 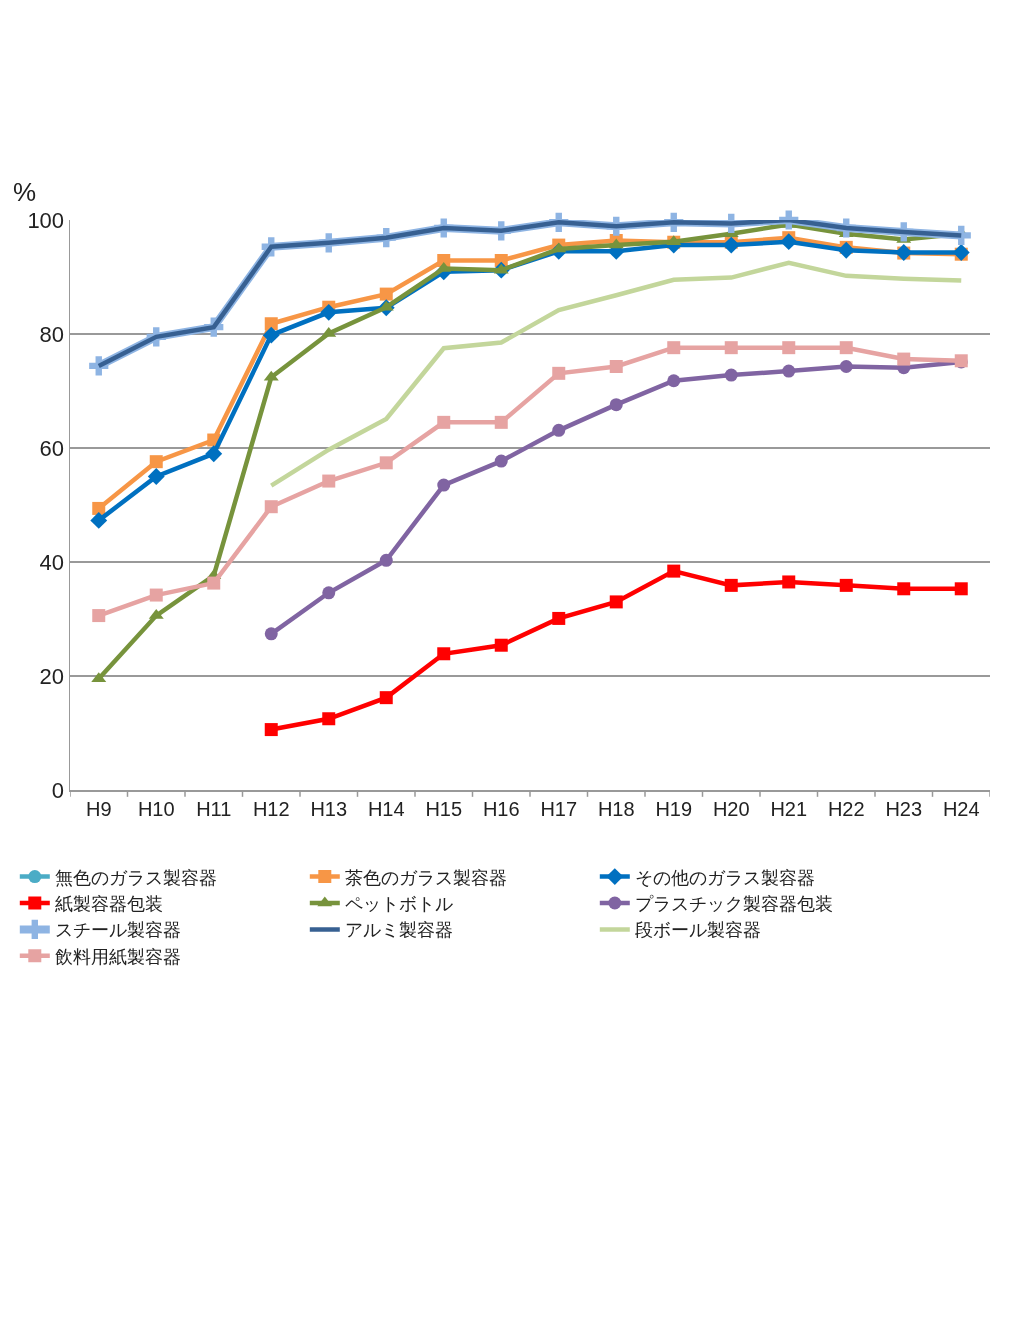 What do you see at coordinates (46, 220) in the screenshot?
I see `y-tick-label: 100` at bounding box center [46, 220].